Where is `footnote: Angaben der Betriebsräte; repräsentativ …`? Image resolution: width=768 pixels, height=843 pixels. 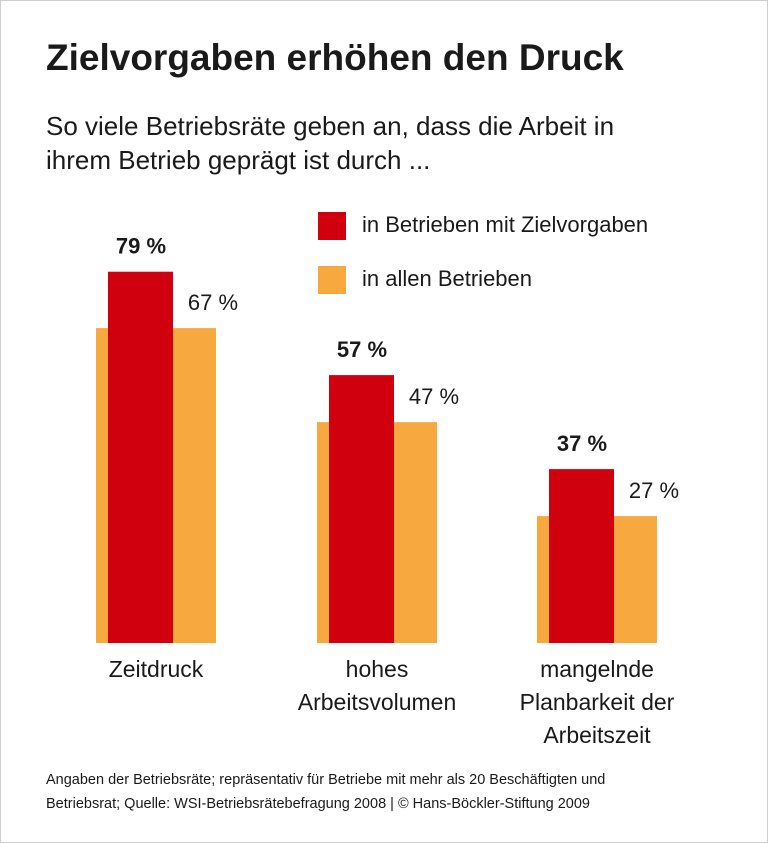
footnote: Angaben der Betriebsräte; repräsentativ … is located at coordinates (325, 780).